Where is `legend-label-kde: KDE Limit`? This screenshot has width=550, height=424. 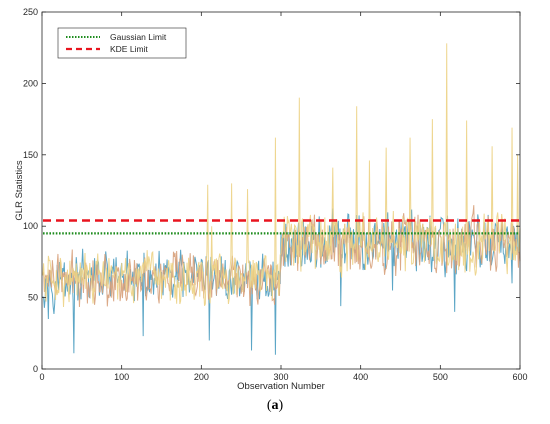
legend-label-kde: KDE Limit is located at coordinates (129, 49).